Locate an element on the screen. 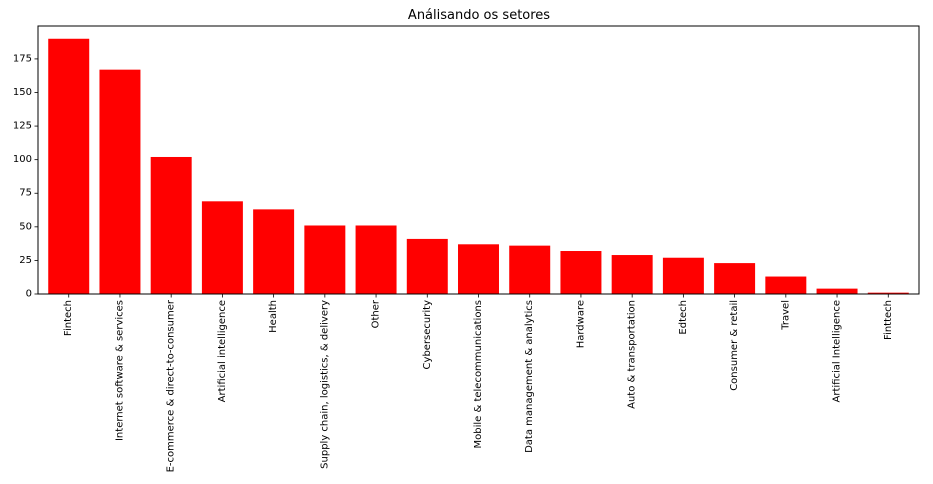 The height and width of the screenshot is (484, 933). x-tick-label: Other is located at coordinates (376, 313).